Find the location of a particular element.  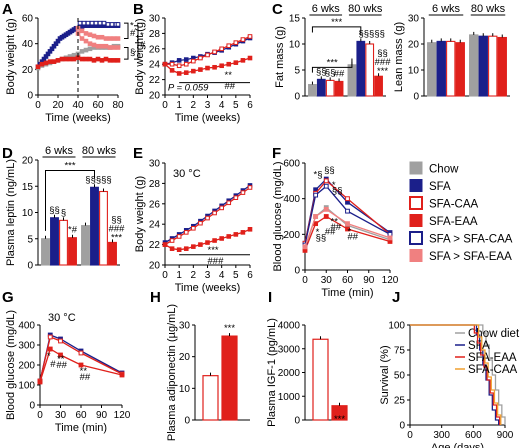

legend-label: SFA-CAA is located at coordinates (454, 205).